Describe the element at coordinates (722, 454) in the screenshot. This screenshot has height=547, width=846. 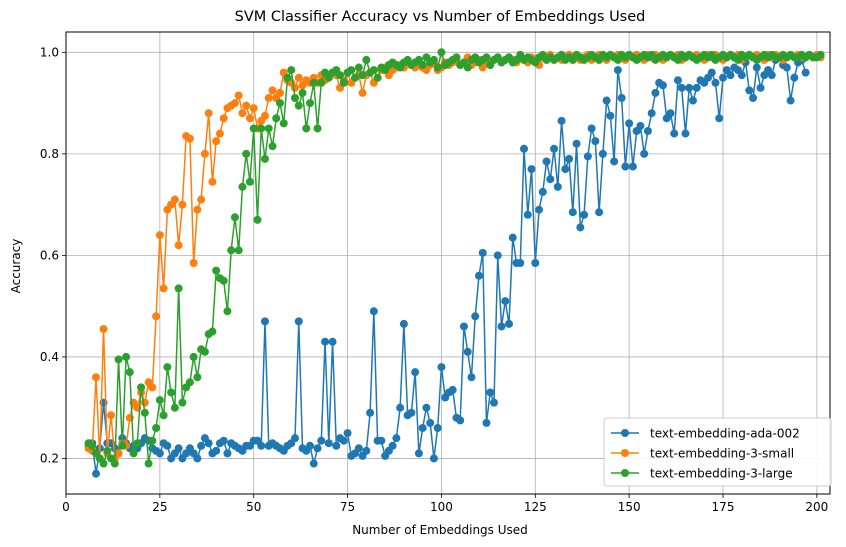
I see `legend-label-3-small: text-embedding-3-small` at that location.